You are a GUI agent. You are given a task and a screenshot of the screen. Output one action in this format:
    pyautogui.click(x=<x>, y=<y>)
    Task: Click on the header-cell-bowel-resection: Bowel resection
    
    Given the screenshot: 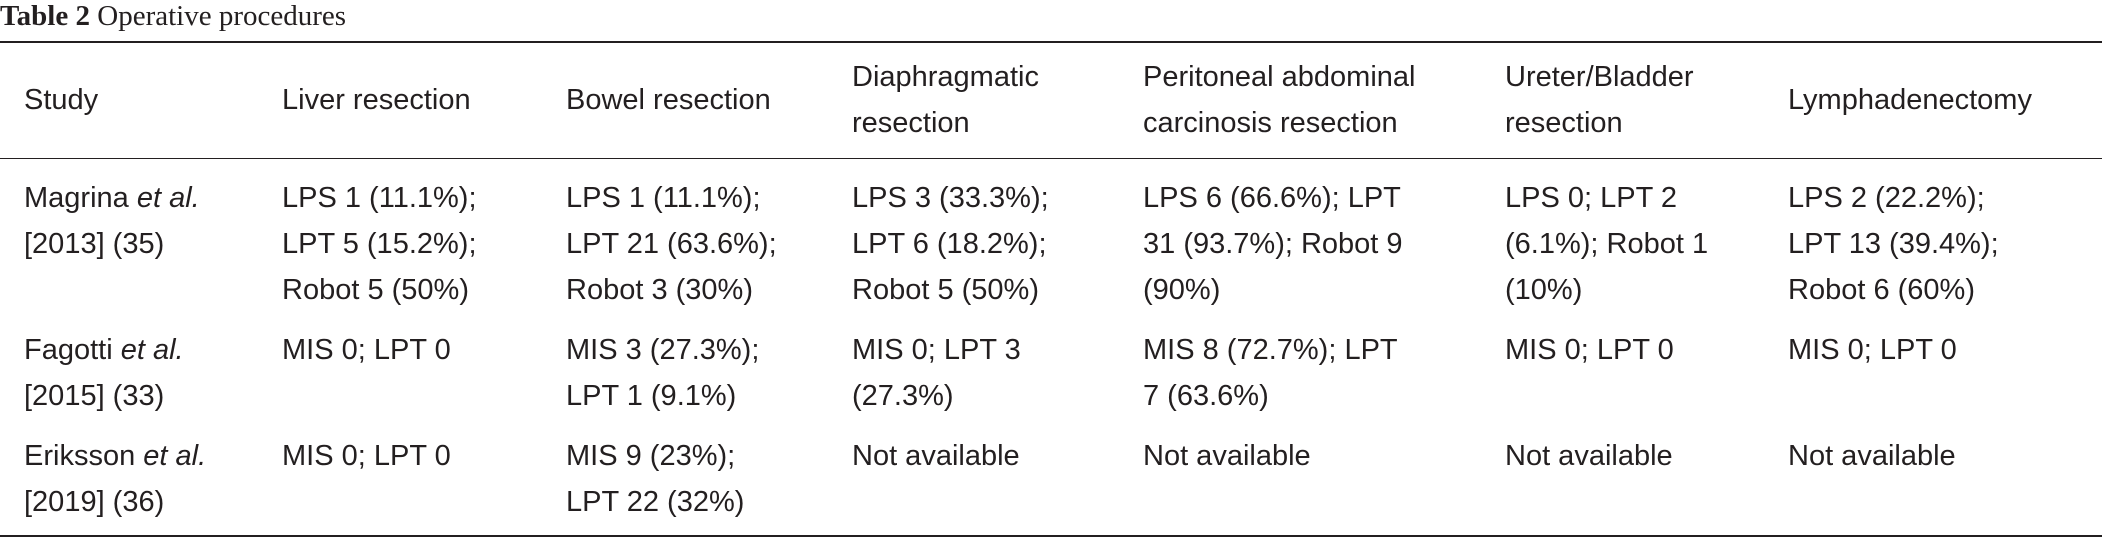 What is the action you would take?
    pyautogui.click(x=685, y=100)
    